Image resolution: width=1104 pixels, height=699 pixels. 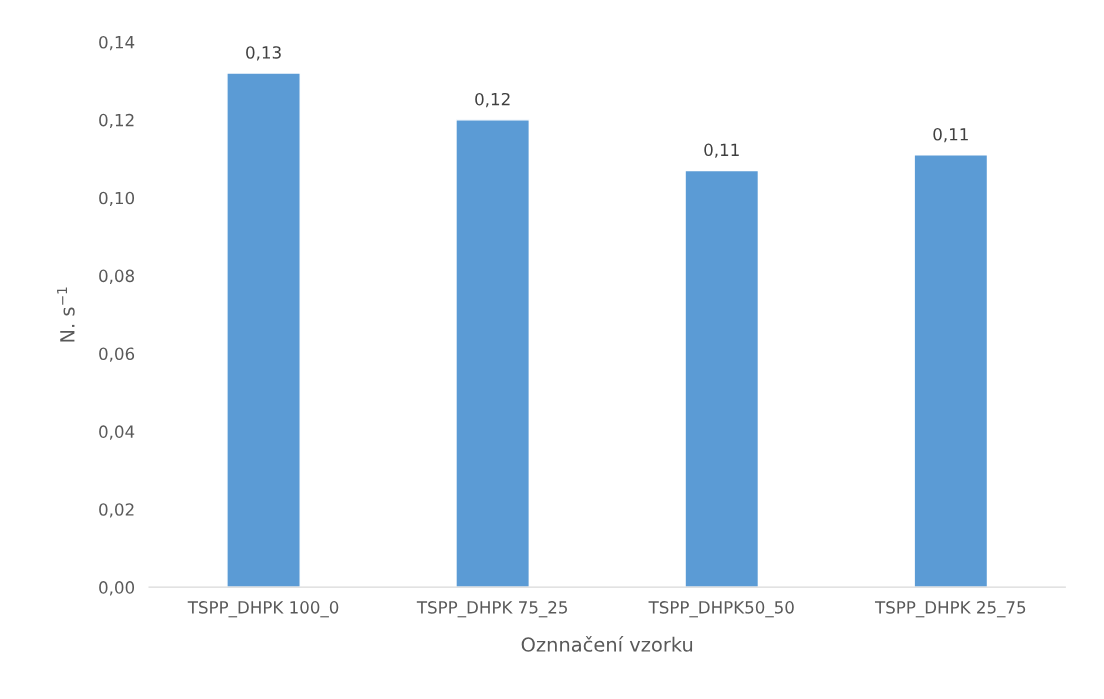 What do you see at coordinates (116, 121) in the screenshot?
I see `y-tick-label: 0,12` at bounding box center [116, 121].